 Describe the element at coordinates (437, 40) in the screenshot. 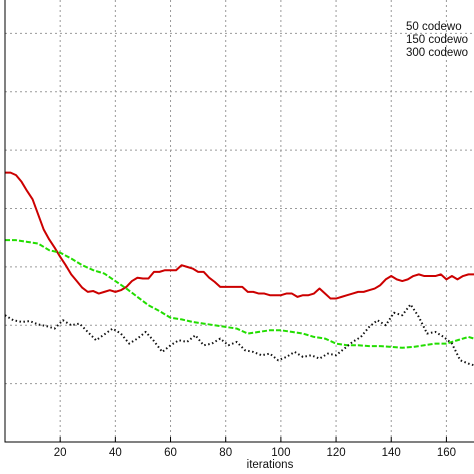

I see `legend-label-2: 150 codewo` at that location.